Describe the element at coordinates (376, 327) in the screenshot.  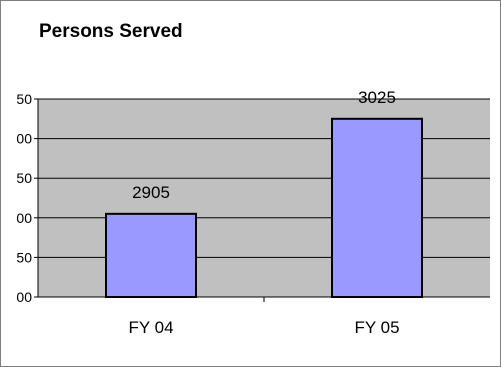
I see `x-category-label: FY 05` at that location.